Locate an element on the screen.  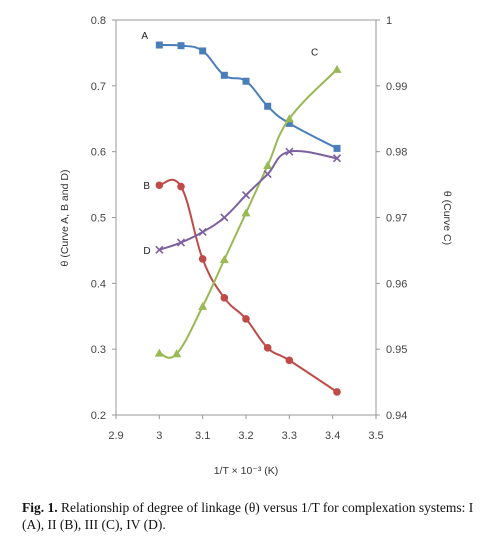
y-left-tick-label: 0.4 is located at coordinates (98, 284).